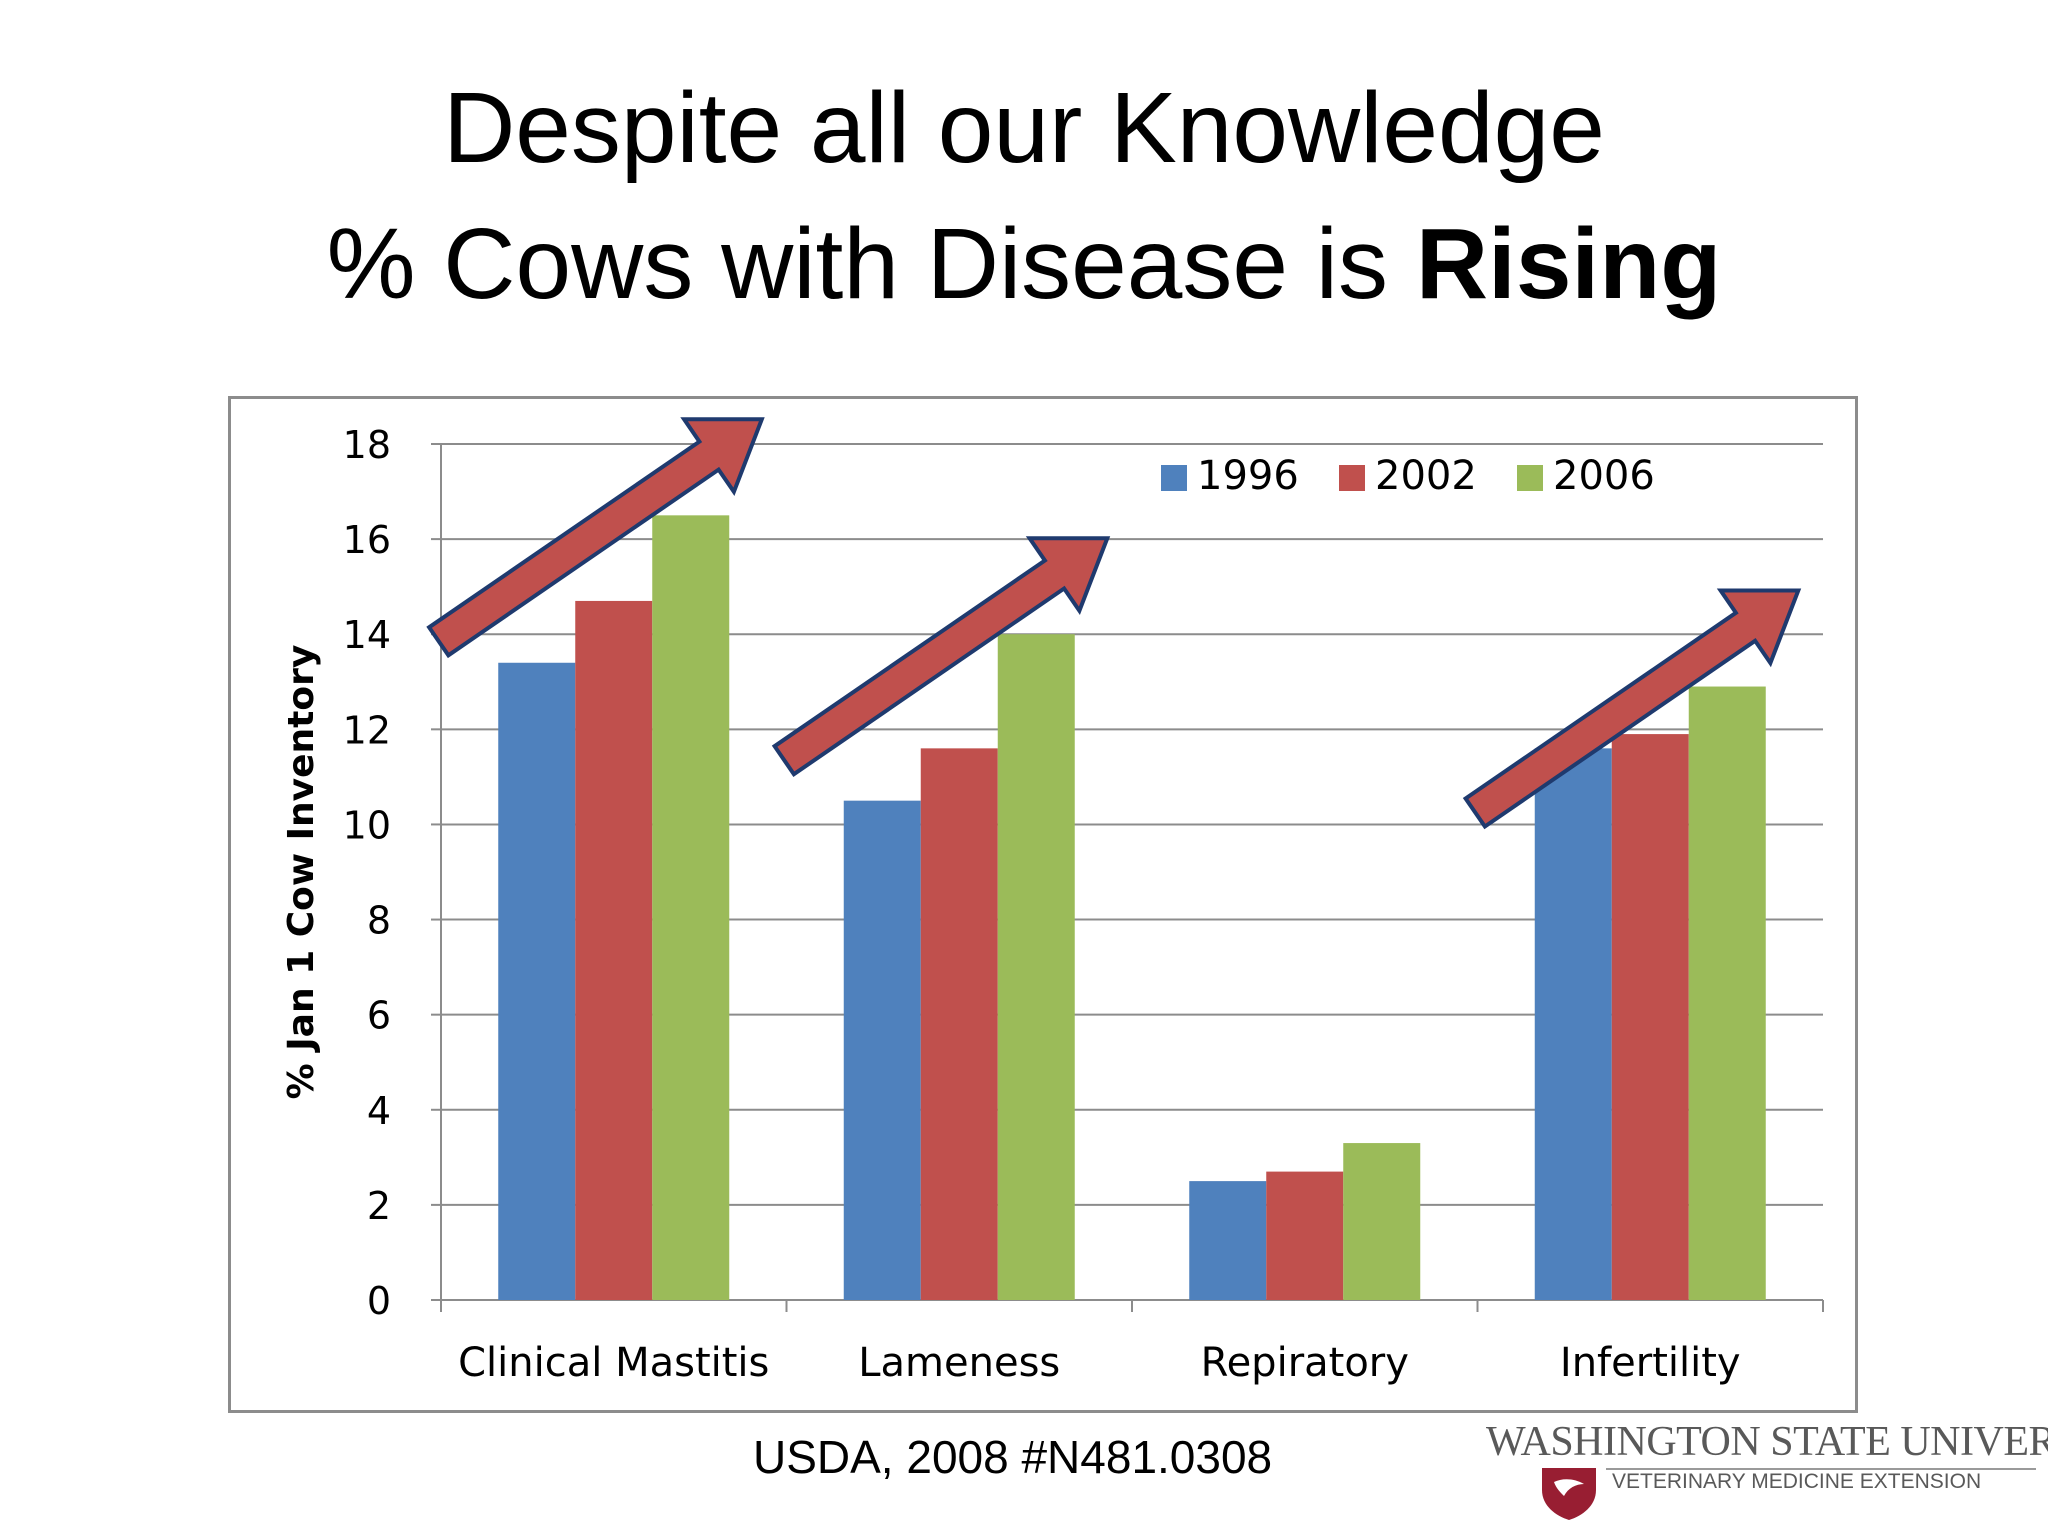 The width and height of the screenshot is (2048, 1536). What do you see at coordinates (379, 921) in the screenshot?
I see `y-tick-label: 8` at bounding box center [379, 921].